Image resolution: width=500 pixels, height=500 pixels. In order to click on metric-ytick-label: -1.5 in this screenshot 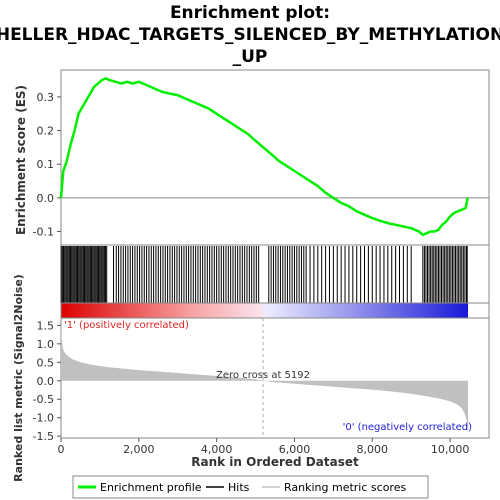, I will do `click(43, 436)`.